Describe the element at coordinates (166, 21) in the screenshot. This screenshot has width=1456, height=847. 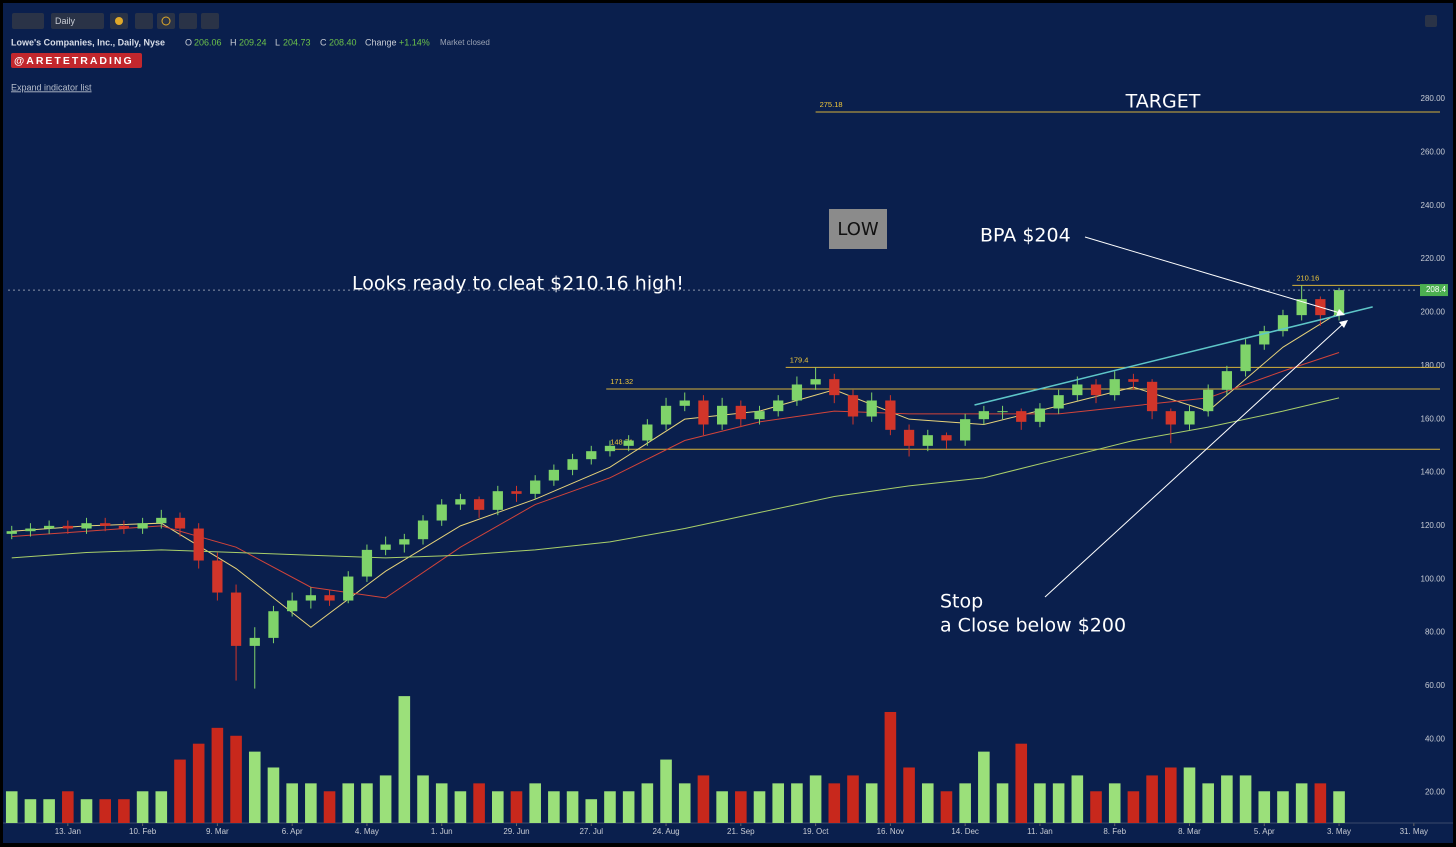
I see `clock-button` at that location.